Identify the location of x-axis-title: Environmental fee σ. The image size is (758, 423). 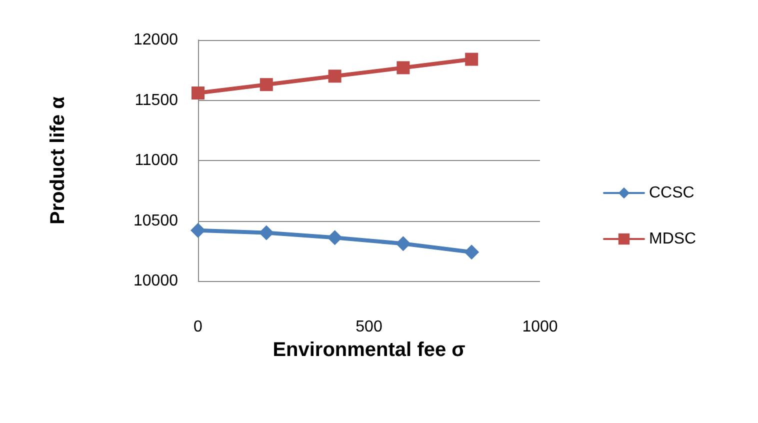
(369, 349).